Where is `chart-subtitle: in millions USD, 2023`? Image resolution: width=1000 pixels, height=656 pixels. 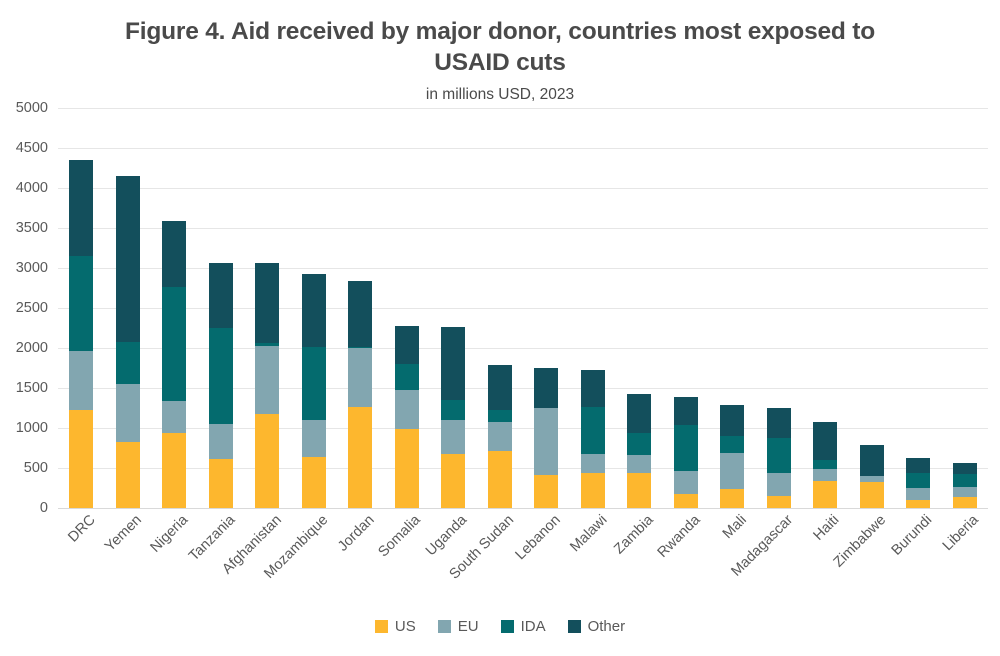 chart-subtitle: in millions USD, 2023 is located at coordinates (500, 94).